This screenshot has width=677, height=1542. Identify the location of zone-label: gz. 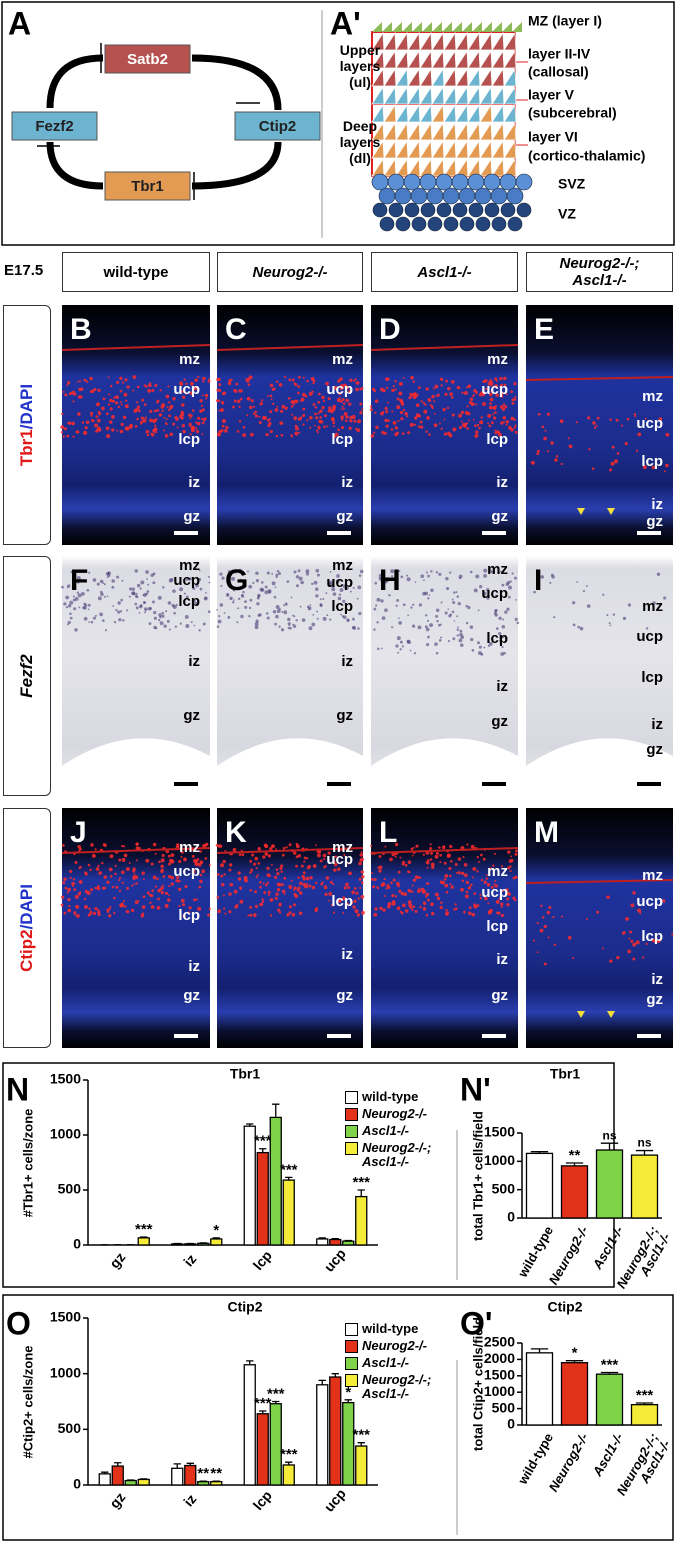
(499, 516).